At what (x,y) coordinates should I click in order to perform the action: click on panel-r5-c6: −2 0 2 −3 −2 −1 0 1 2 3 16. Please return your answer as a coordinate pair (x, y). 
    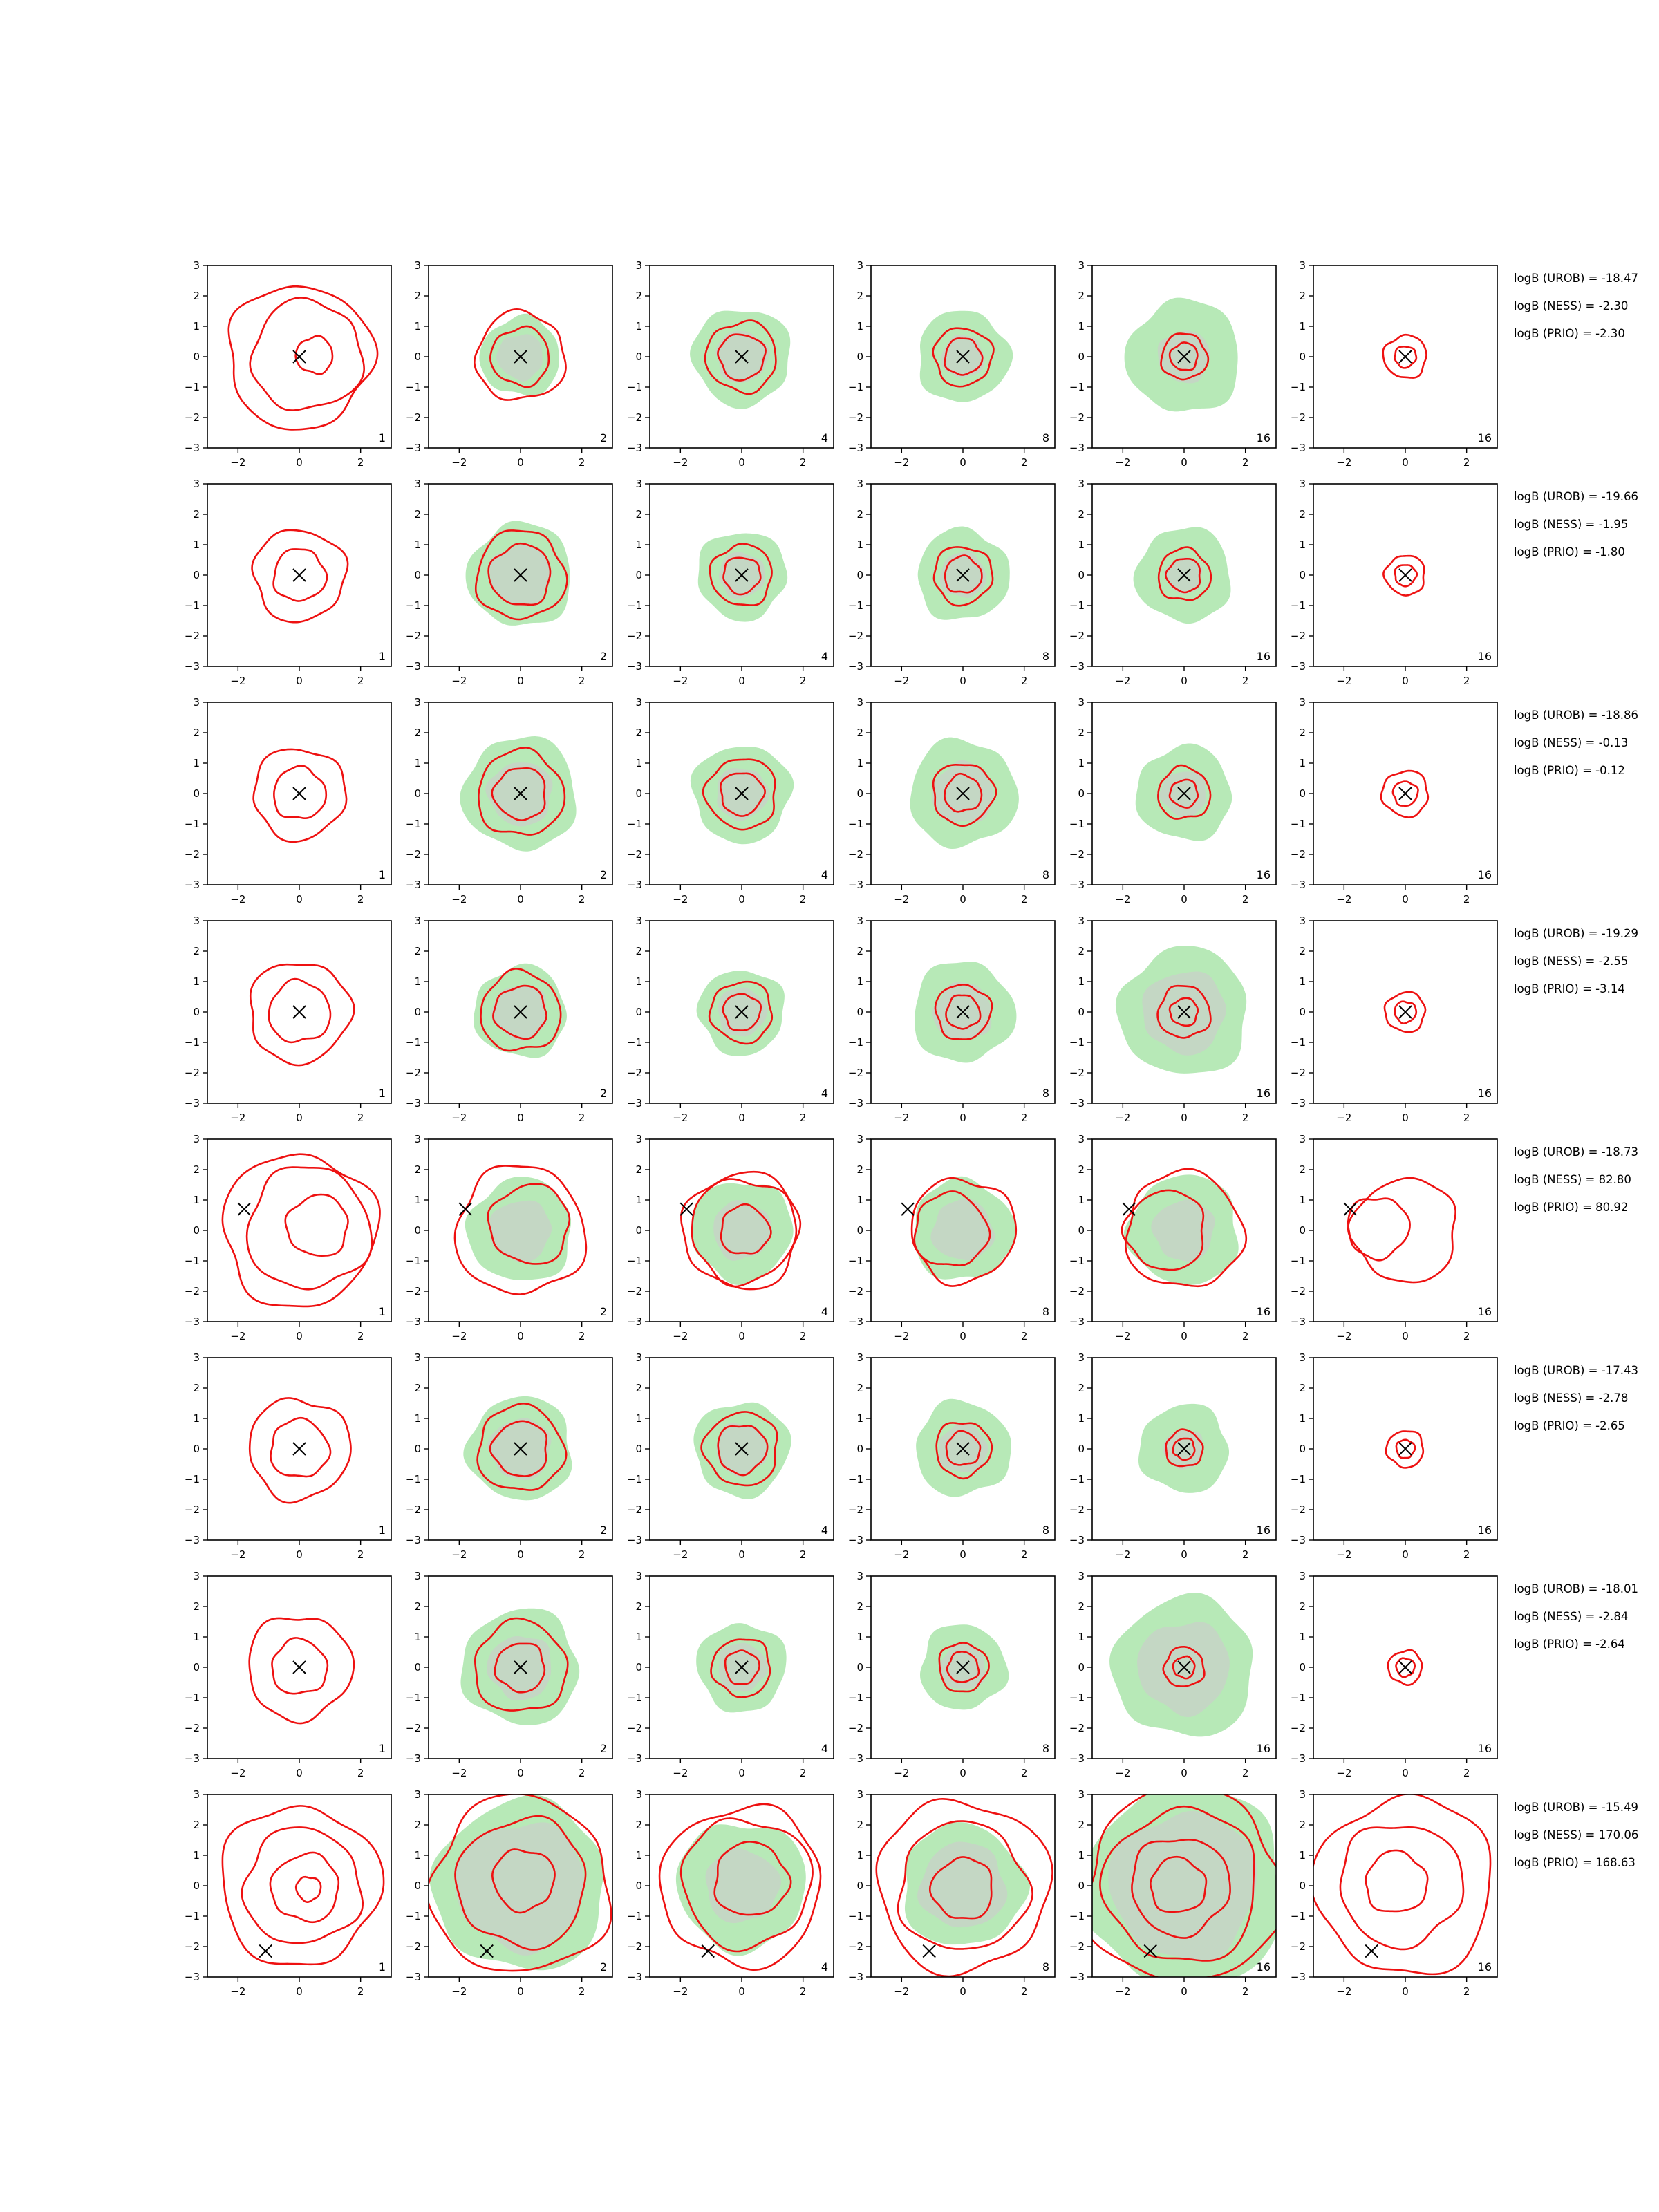
    Looking at the image, I should click on (1394, 1237).